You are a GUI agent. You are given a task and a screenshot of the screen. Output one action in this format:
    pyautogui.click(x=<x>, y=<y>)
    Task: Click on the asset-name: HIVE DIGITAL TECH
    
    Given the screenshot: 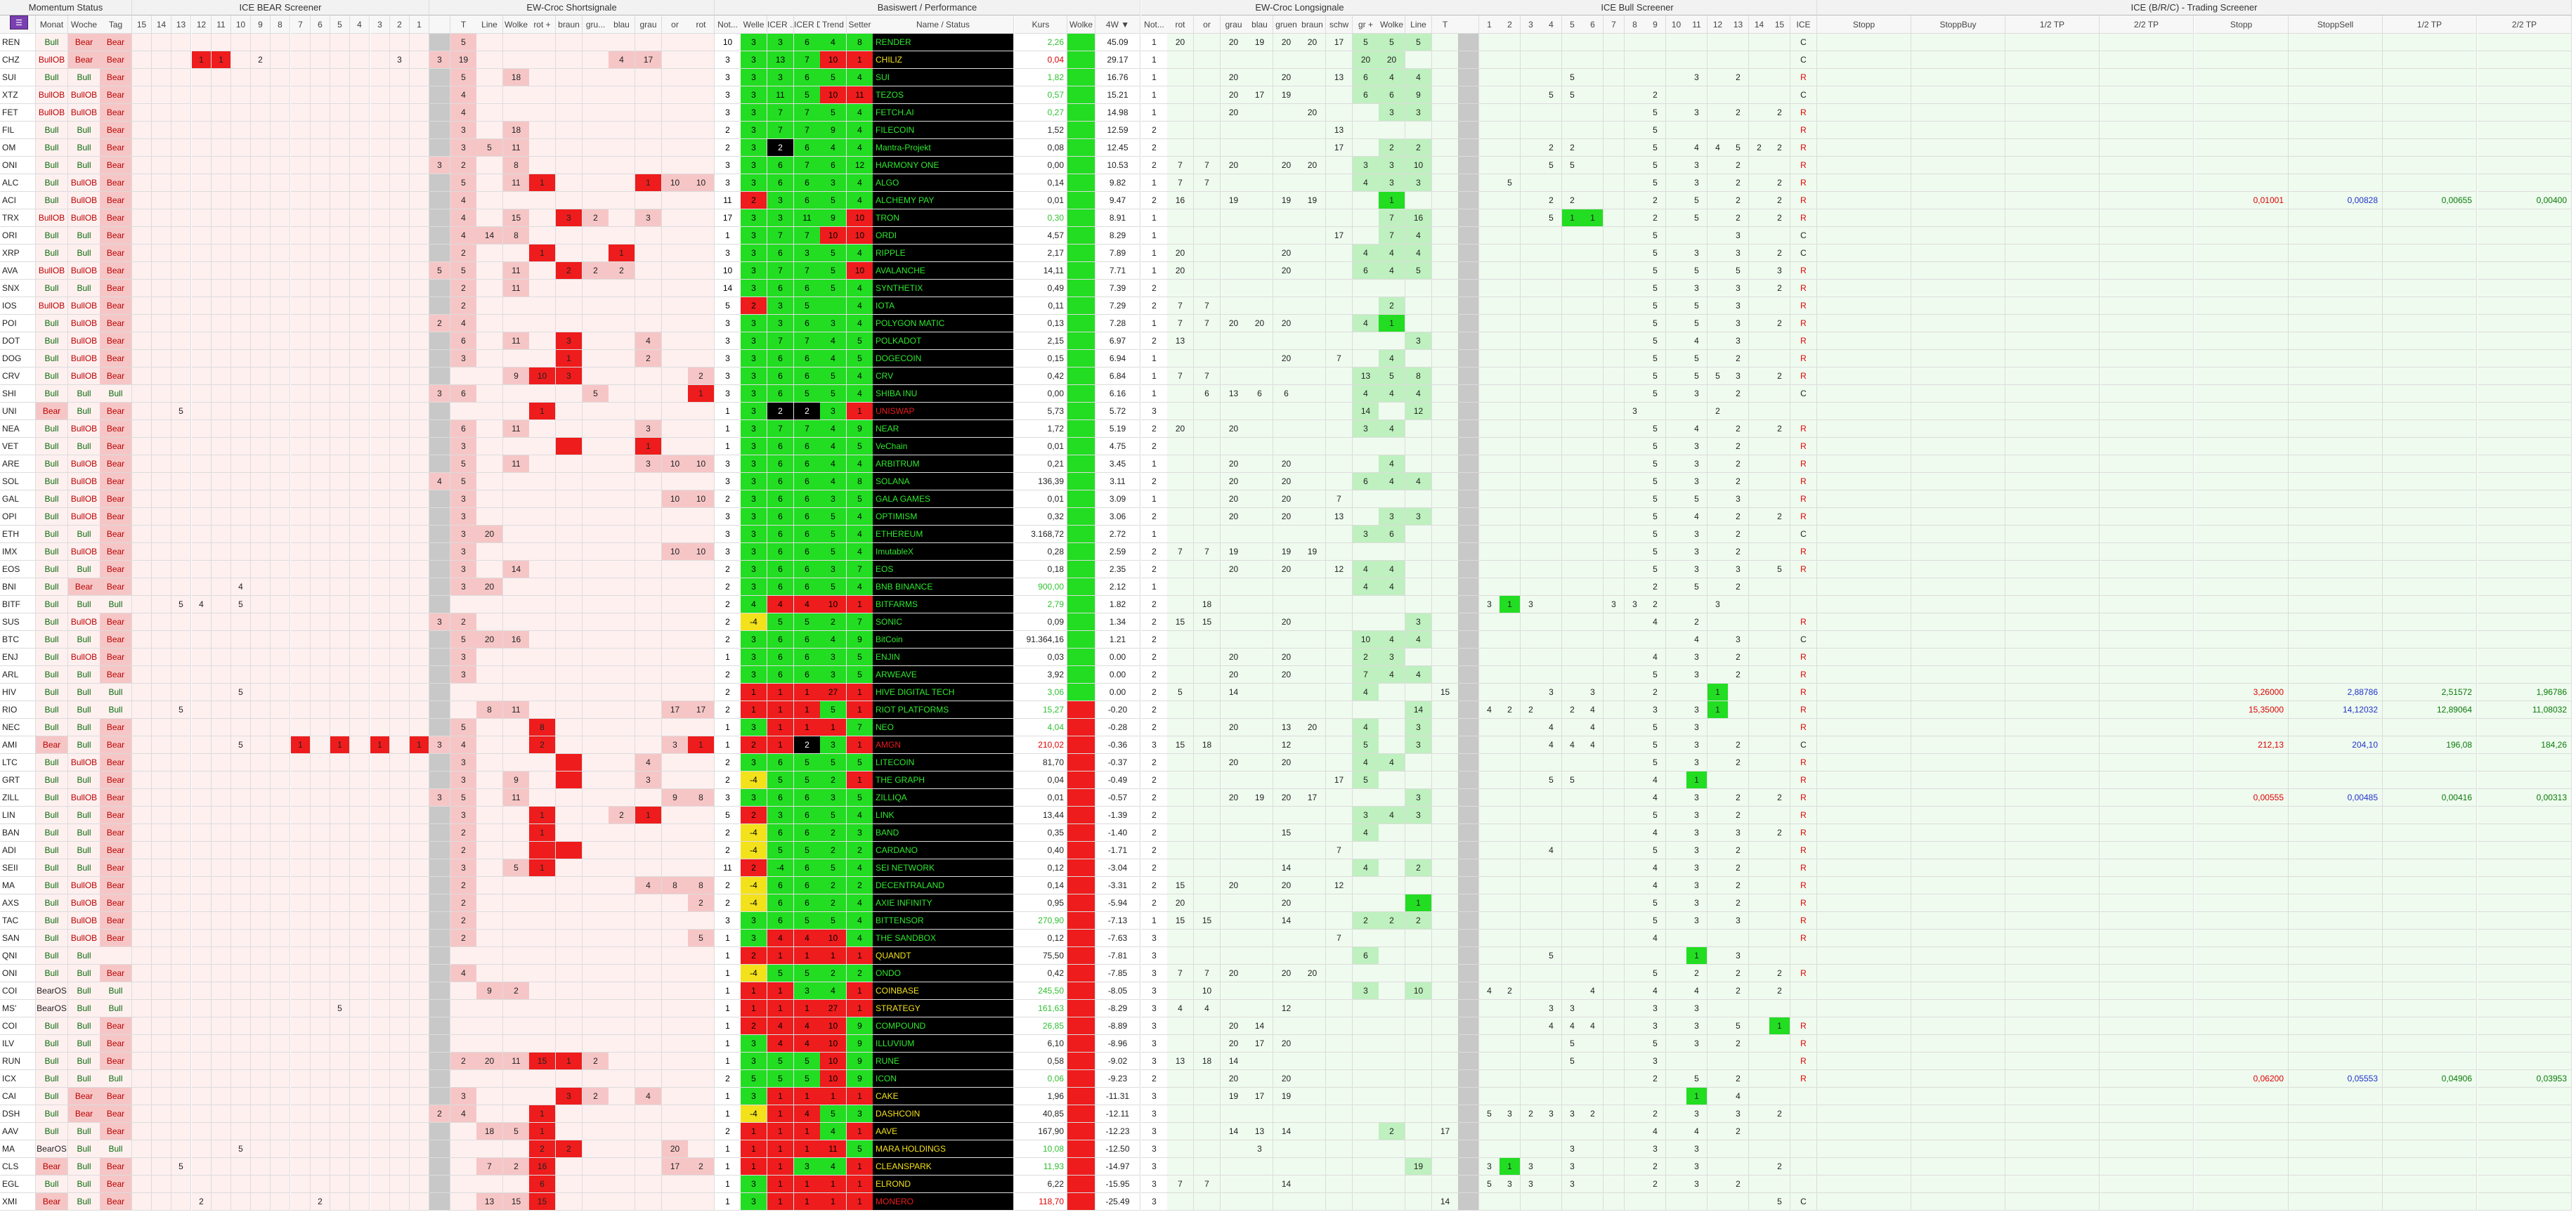 What is the action you would take?
    pyautogui.click(x=943, y=693)
    